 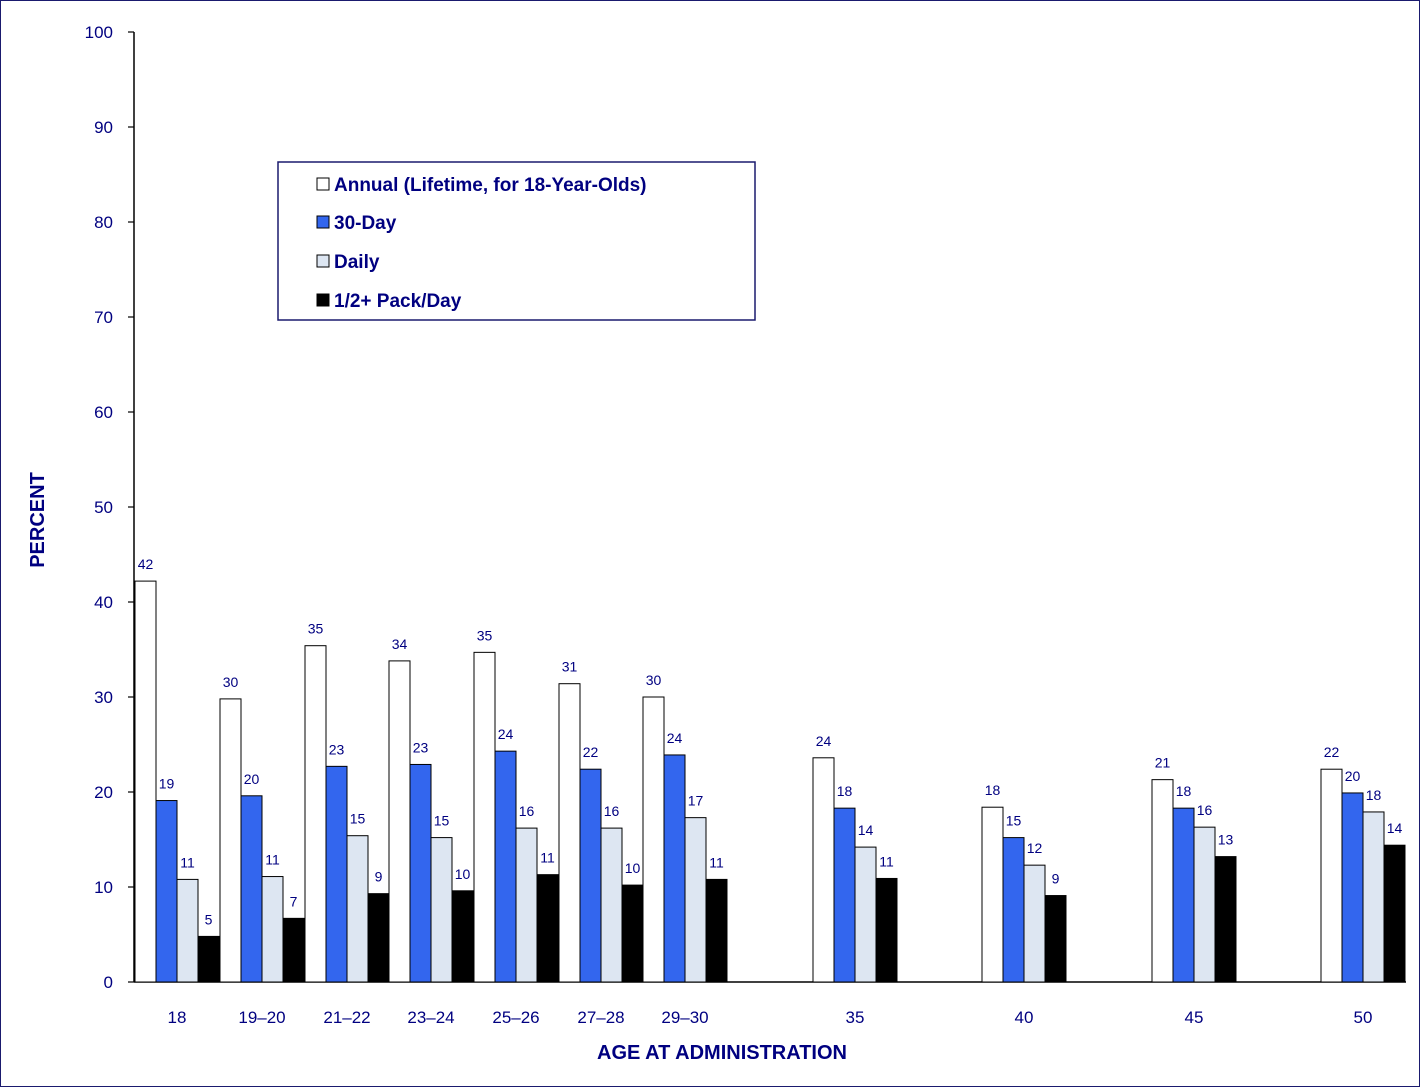 What do you see at coordinates (346, 1017) in the screenshot?
I see `x-tick-label: 21–22` at bounding box center [346, 1017].